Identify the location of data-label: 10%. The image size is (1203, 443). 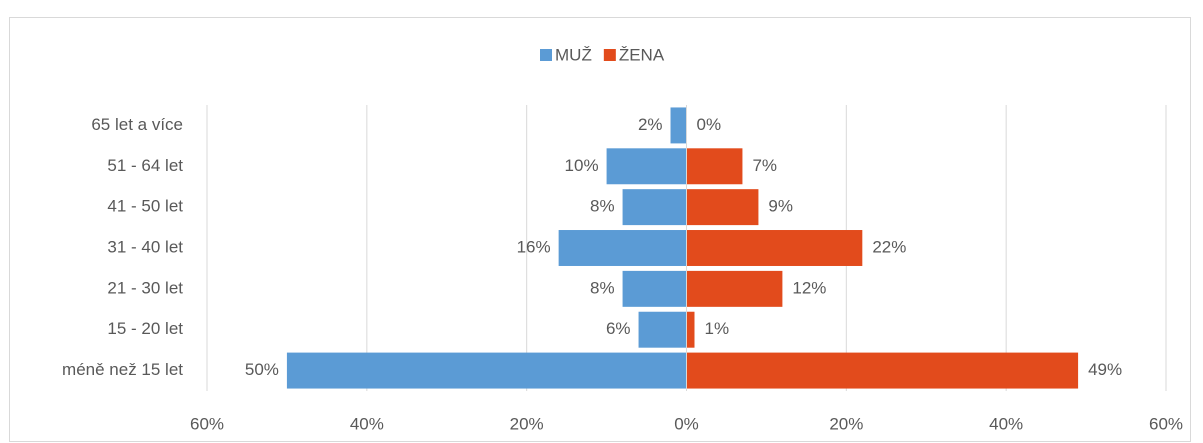
(582, 165).